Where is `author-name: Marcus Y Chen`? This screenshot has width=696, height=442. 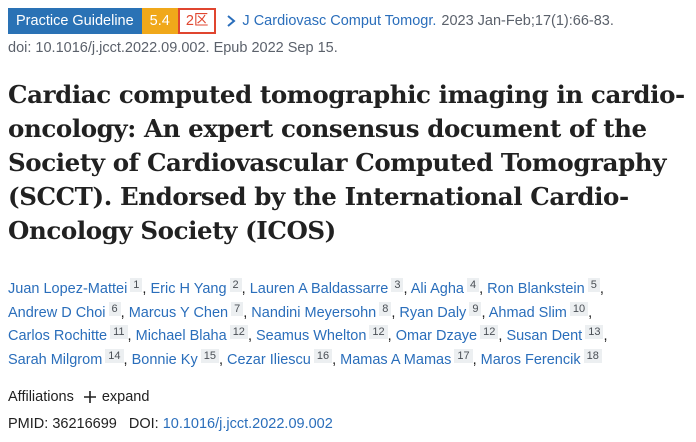
author-name: Marcus Y Chen is located at coordinates (178, 312).